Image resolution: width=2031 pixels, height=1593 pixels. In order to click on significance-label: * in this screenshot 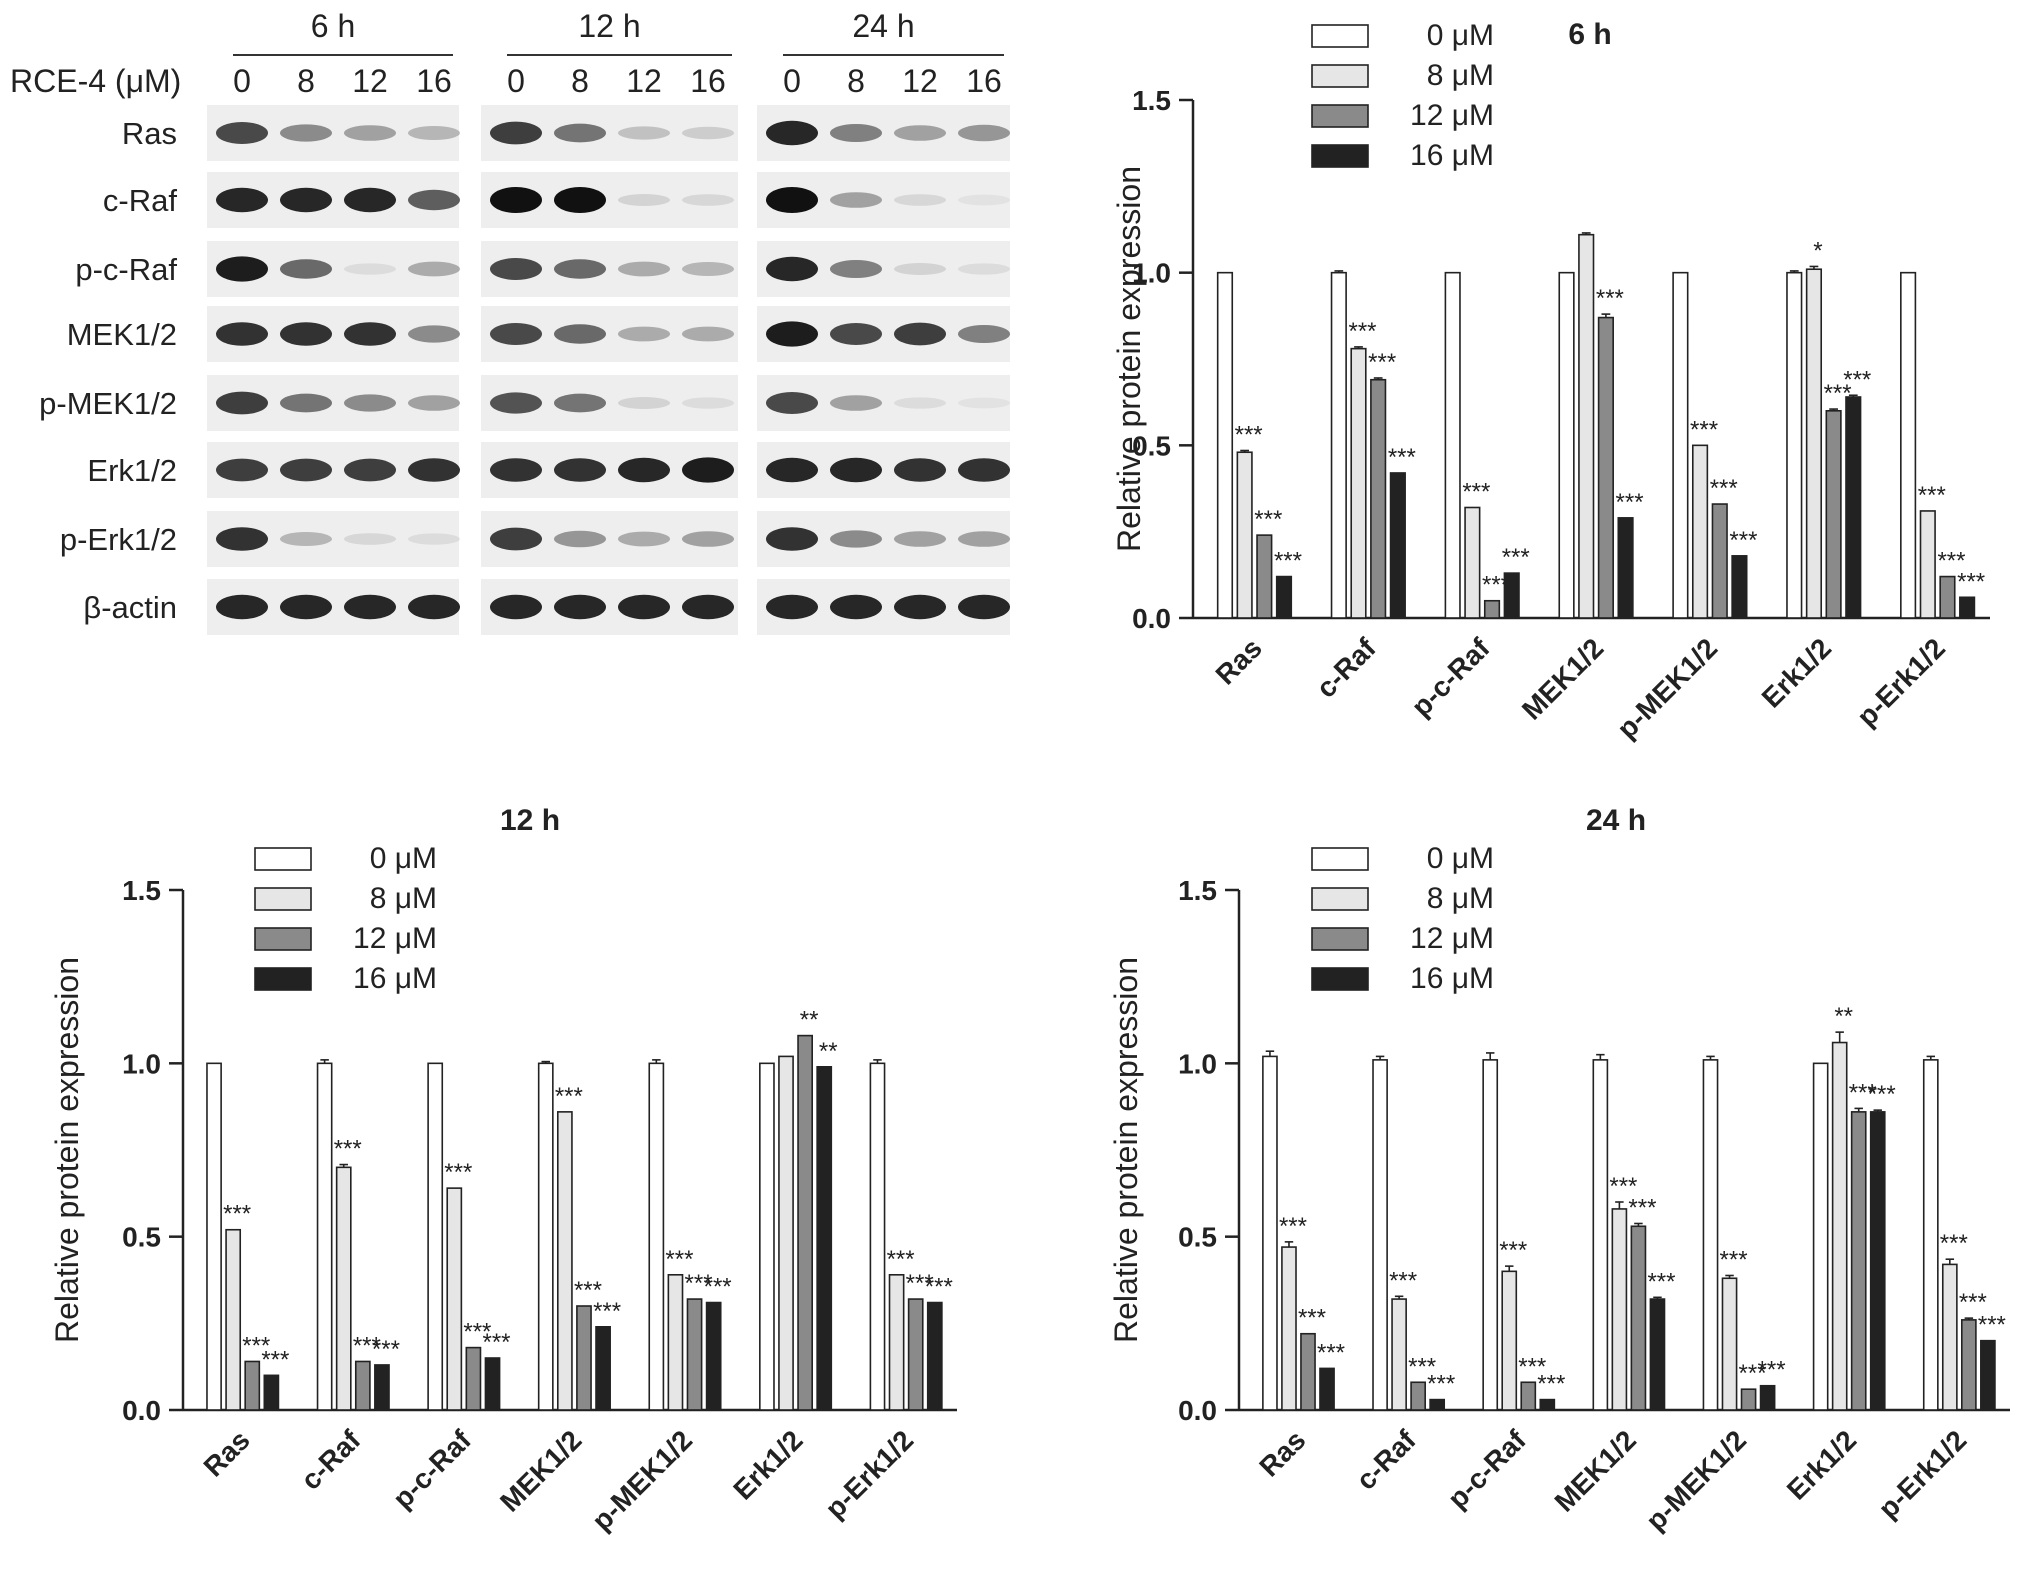, I will do `click(1817, 250)`.